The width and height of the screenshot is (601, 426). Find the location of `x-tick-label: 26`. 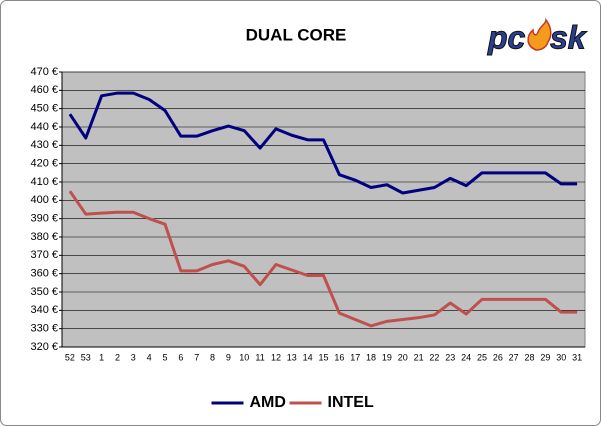

x-tick-label: 26 is located at coordinates (498, 357).